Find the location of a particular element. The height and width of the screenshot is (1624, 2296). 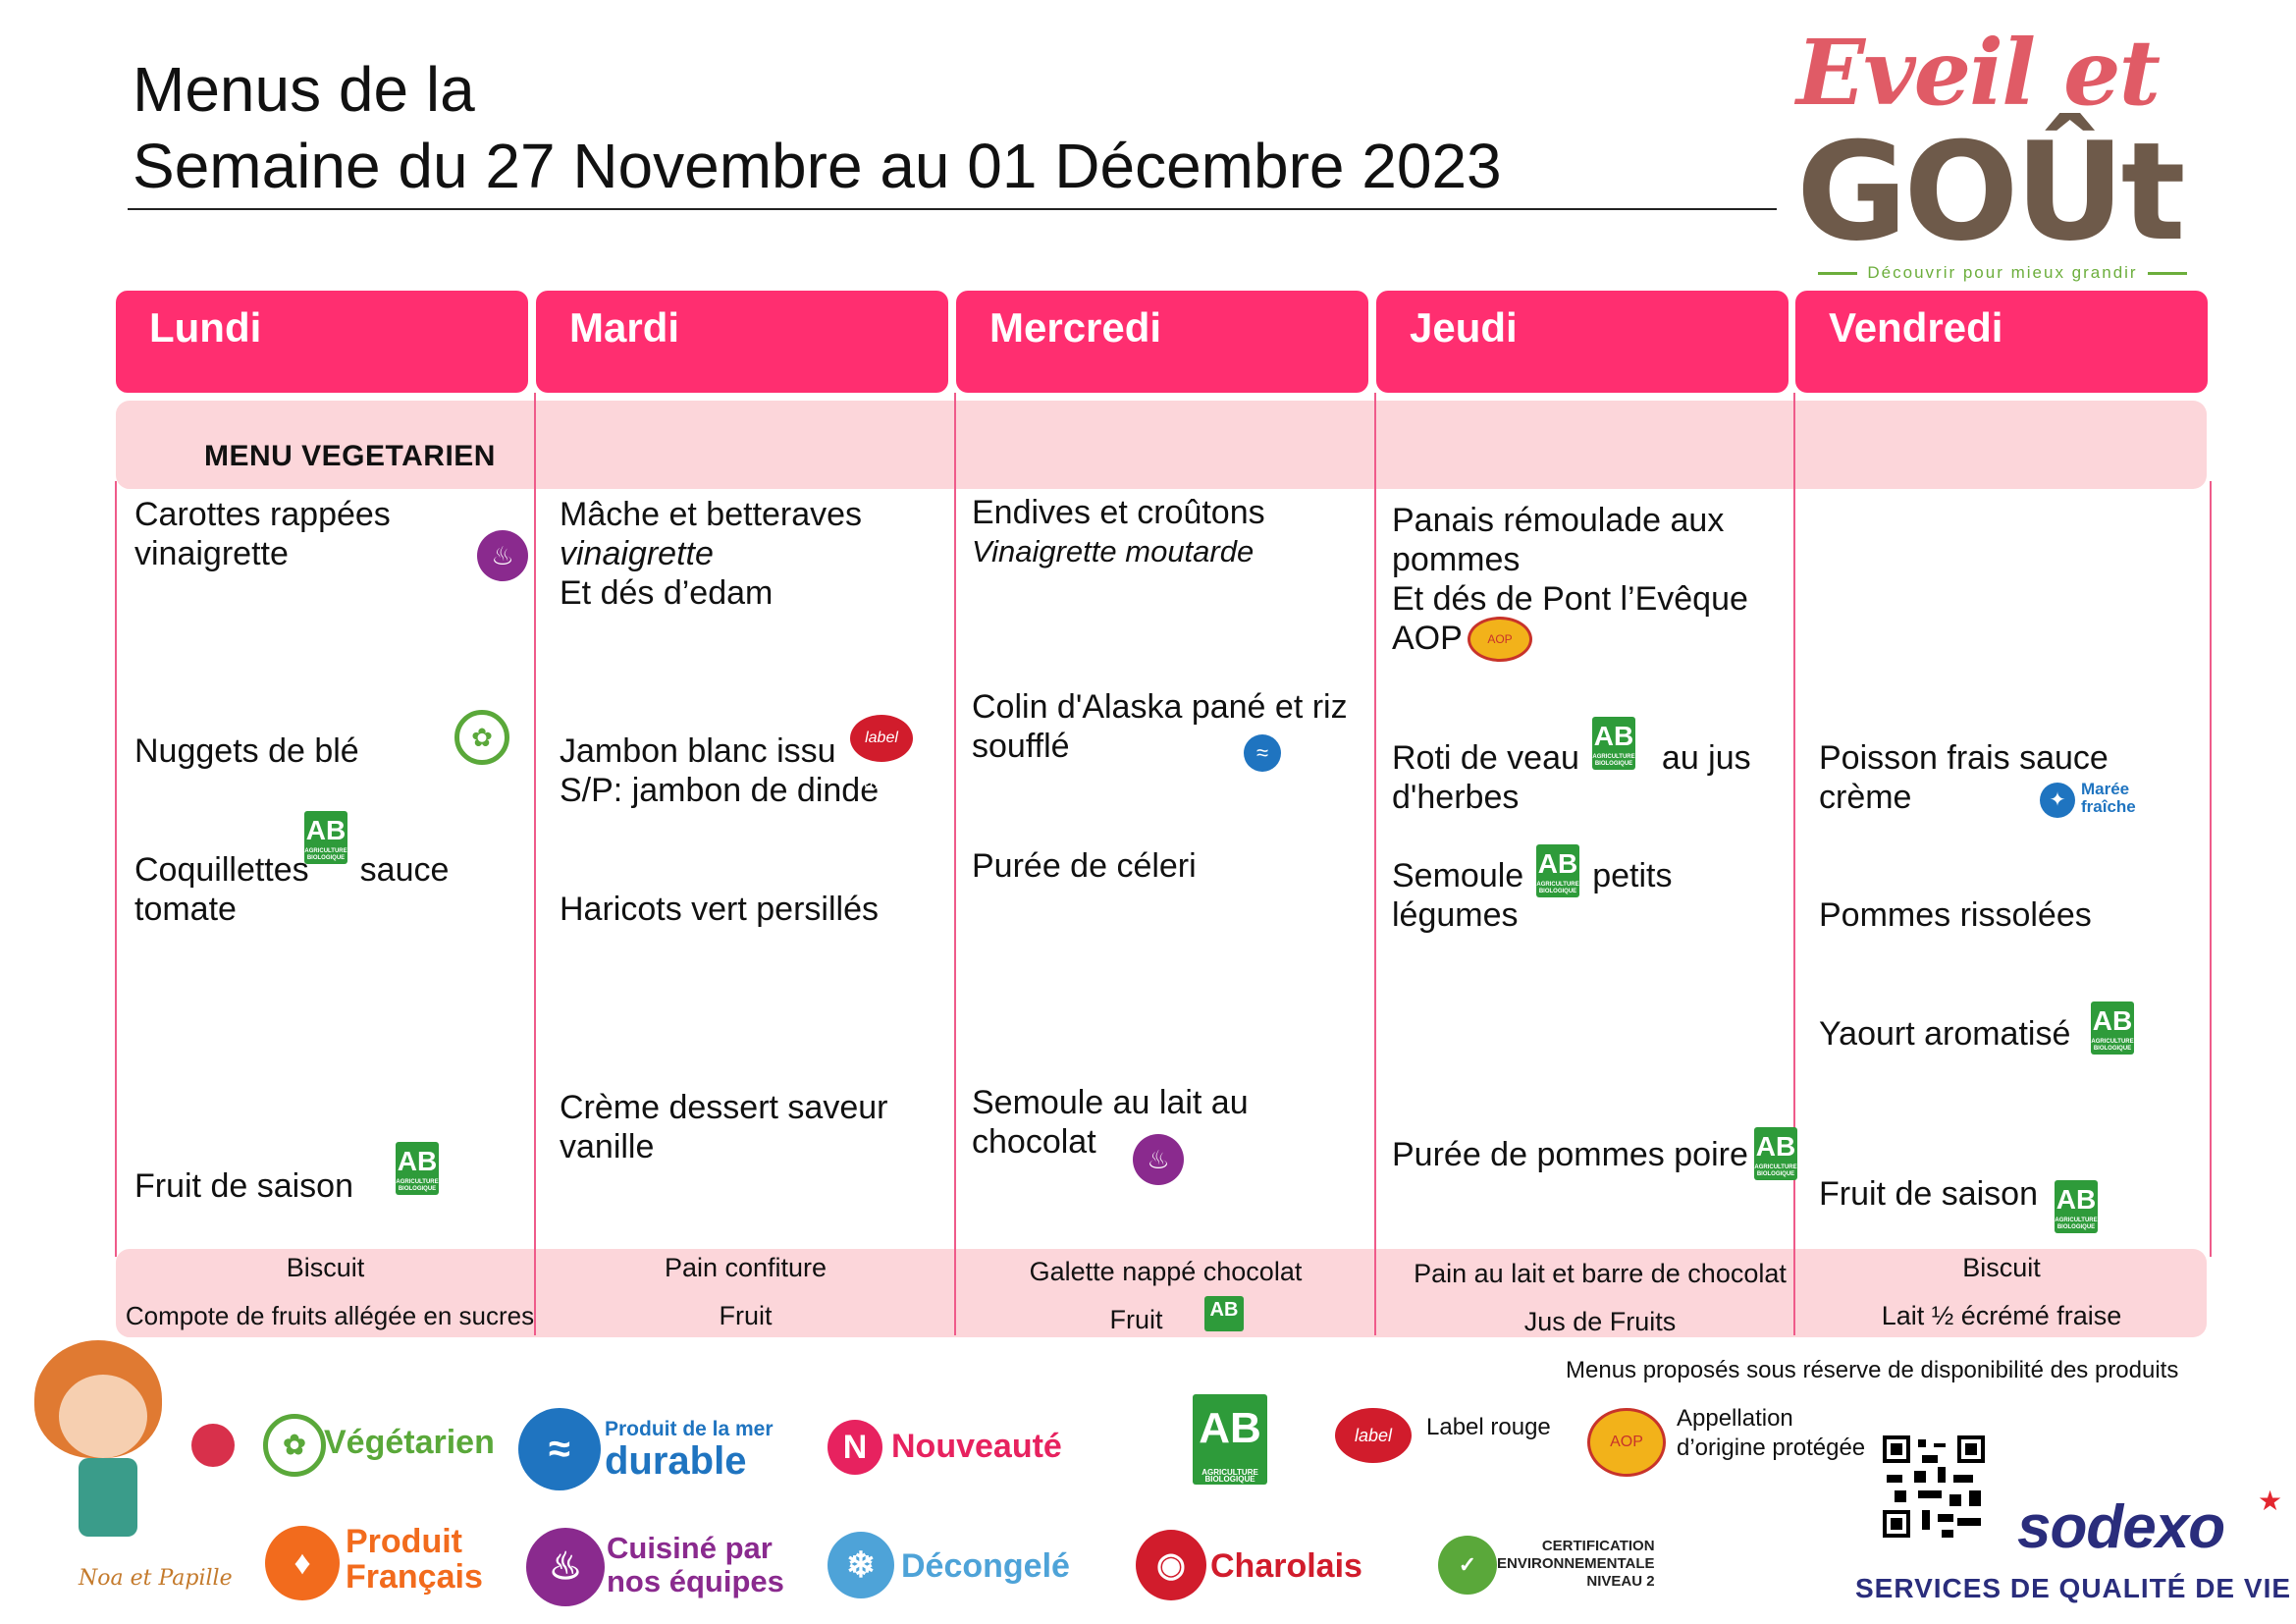

legend-produit-mer: Produit de la mer durable is located at coordinates (689, 1450).